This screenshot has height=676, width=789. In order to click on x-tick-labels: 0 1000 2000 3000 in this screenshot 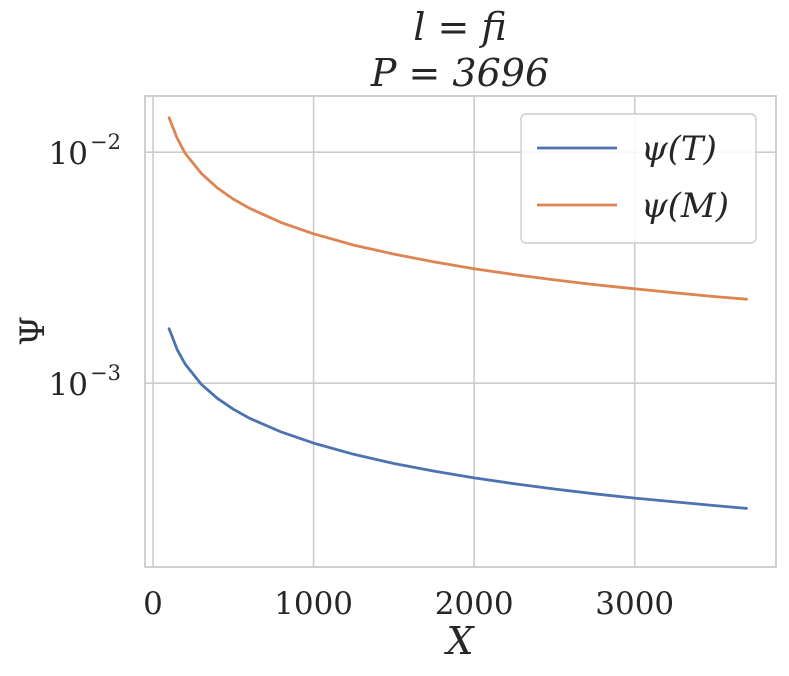, I will do `click(408, 604)`.